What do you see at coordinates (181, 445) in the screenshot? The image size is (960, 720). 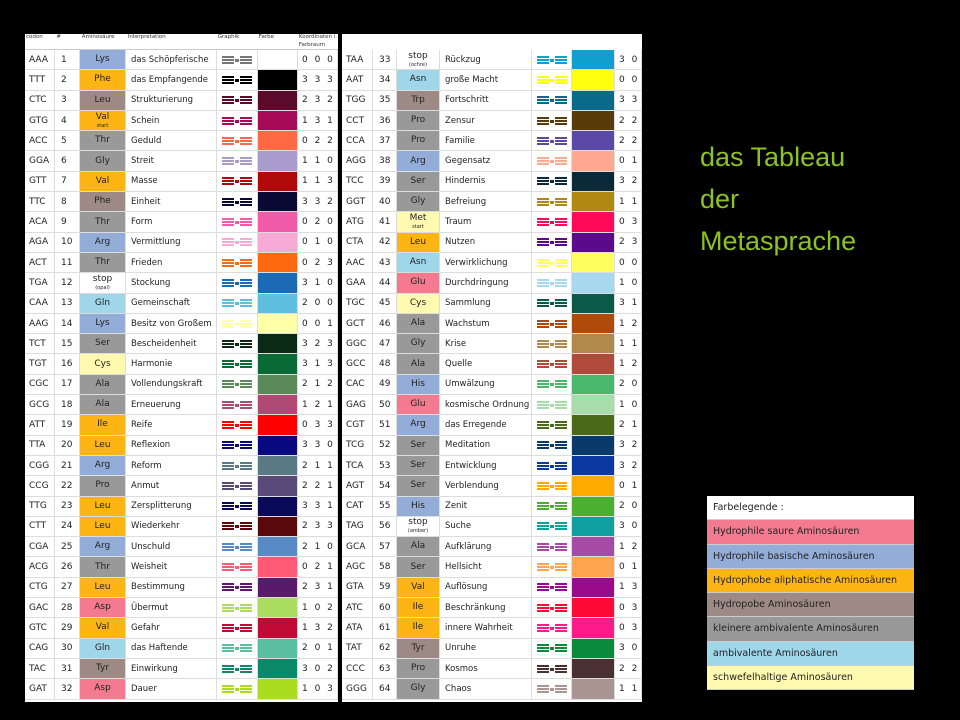 I see `table-row: TTA 20 Leu Reflexion 3 3 0` at bounding box center [181, 445].